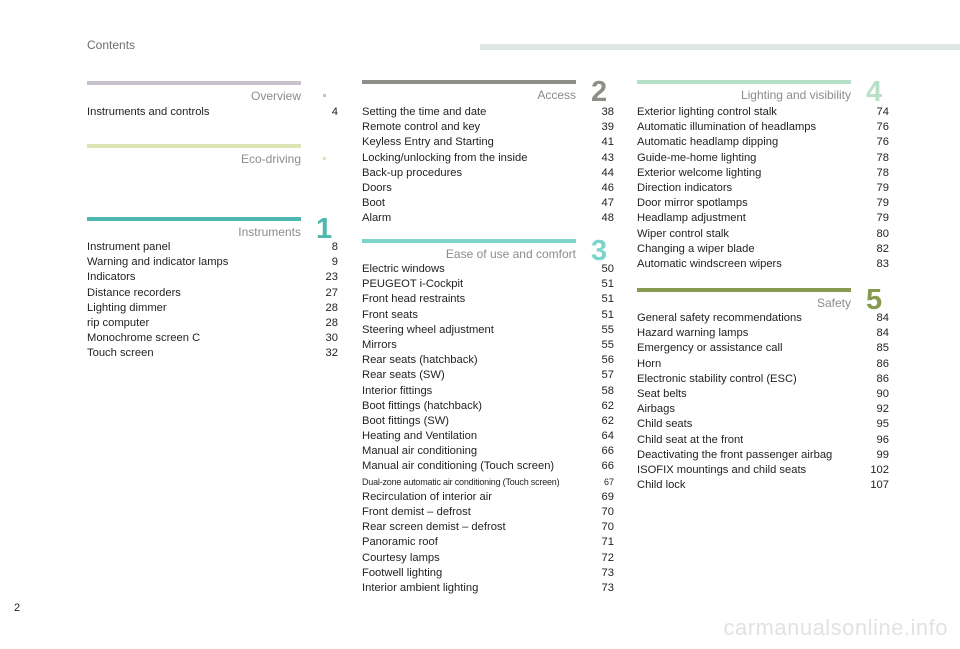  What do you see at coordinates (331, 353) in the screenshot?
I see `toc-entry-page: 32` at bounding box center [331, 353].